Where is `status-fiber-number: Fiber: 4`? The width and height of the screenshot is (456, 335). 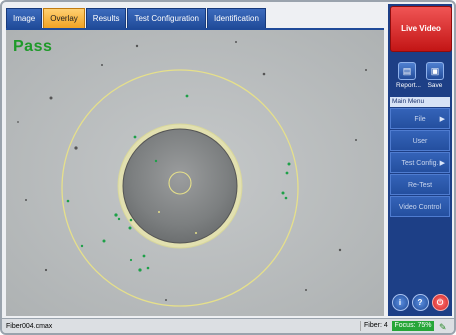 status-fiber-number: Fiber: 4 is located at coordinates (375, 326).